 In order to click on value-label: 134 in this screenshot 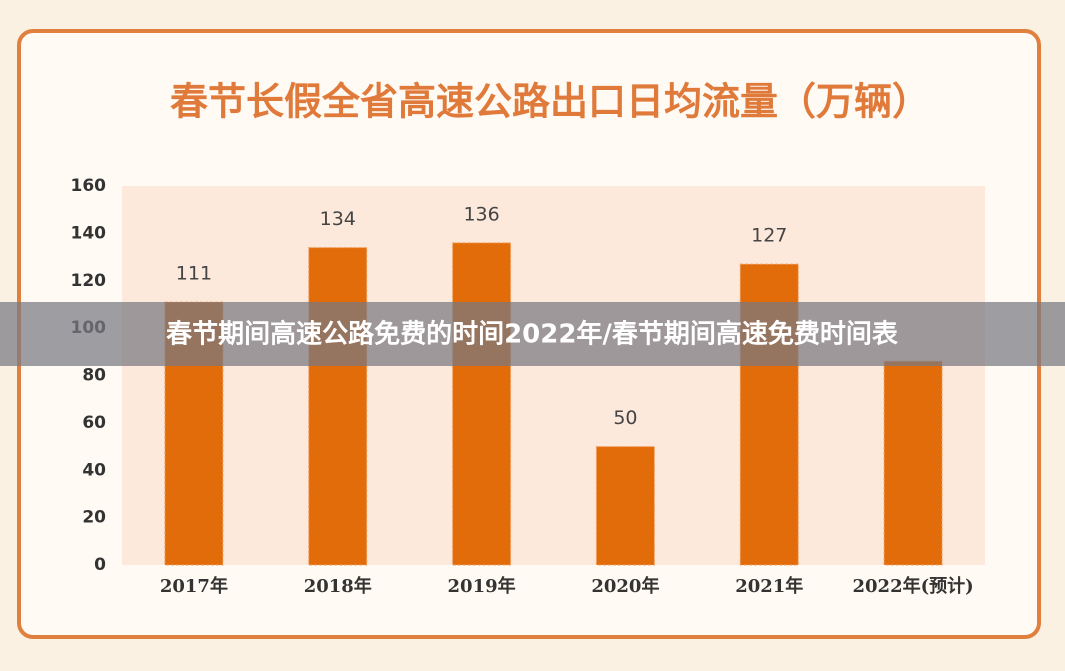, I will do `click(338, 219)`.